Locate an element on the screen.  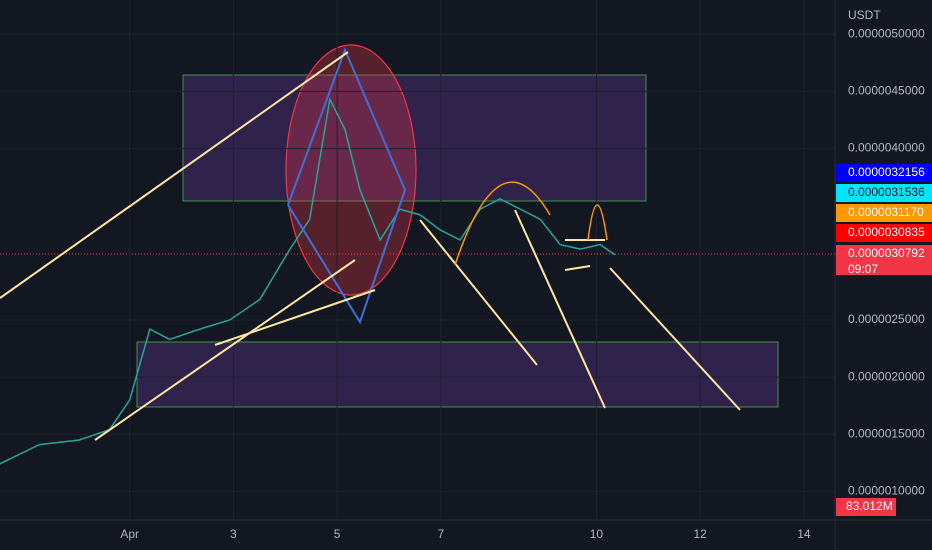
y-tick-label: 0.0000045000 is located at coordinates (886, 91).